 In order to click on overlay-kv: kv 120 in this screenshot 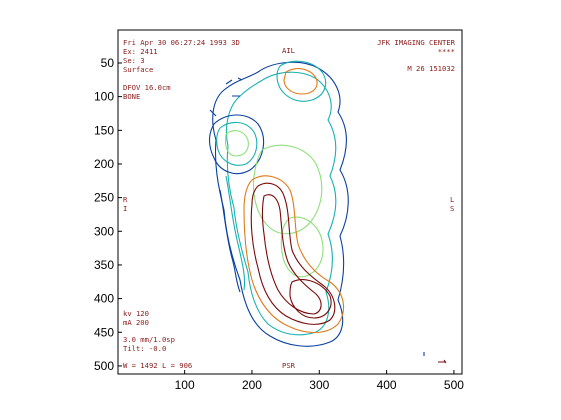, I will do `click(136, 313)`.